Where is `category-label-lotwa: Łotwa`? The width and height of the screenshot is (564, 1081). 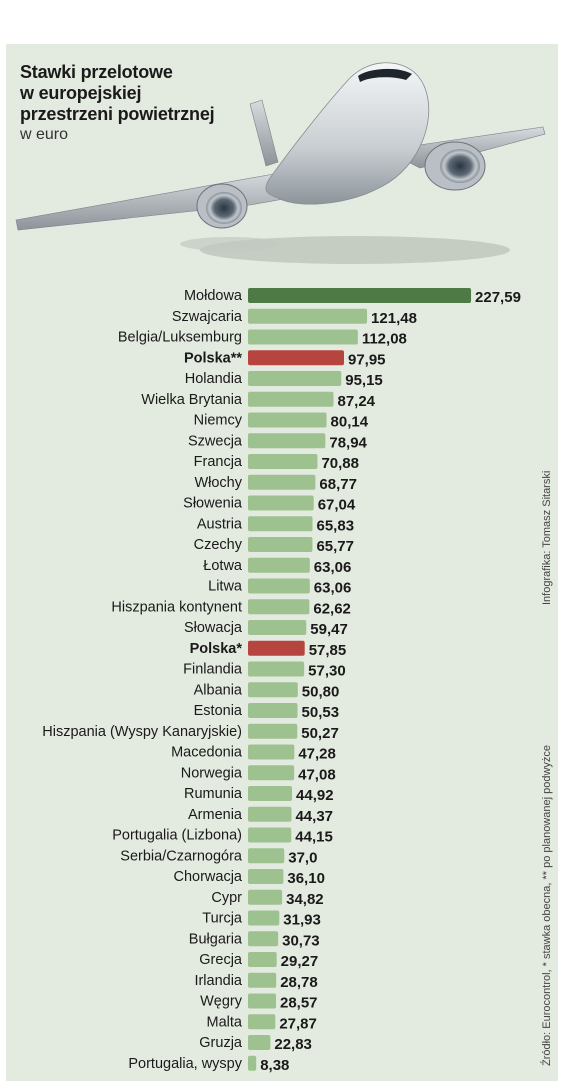 category-label-lotwa: Łotwa is located at coordinates (223, 566).